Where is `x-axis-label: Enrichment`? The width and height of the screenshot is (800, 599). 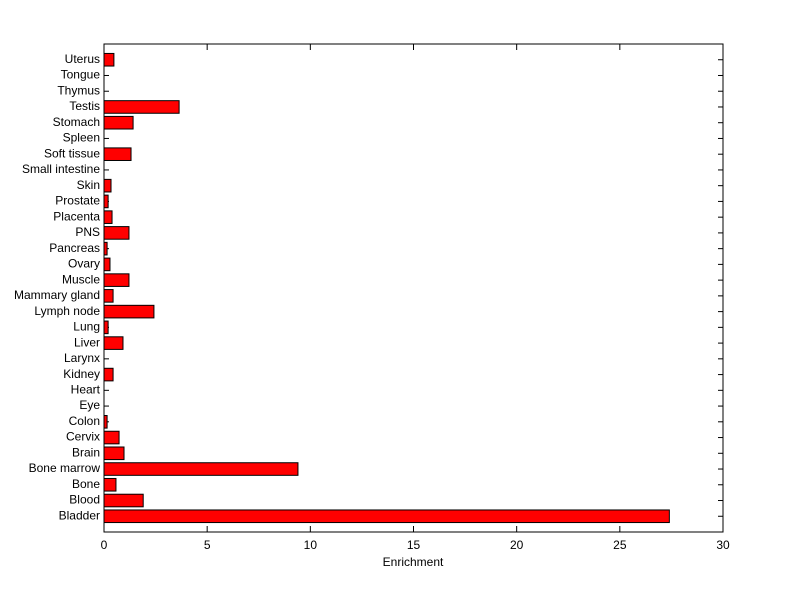
x-axis-label: Enrichment is located at coordinates (413, 562).